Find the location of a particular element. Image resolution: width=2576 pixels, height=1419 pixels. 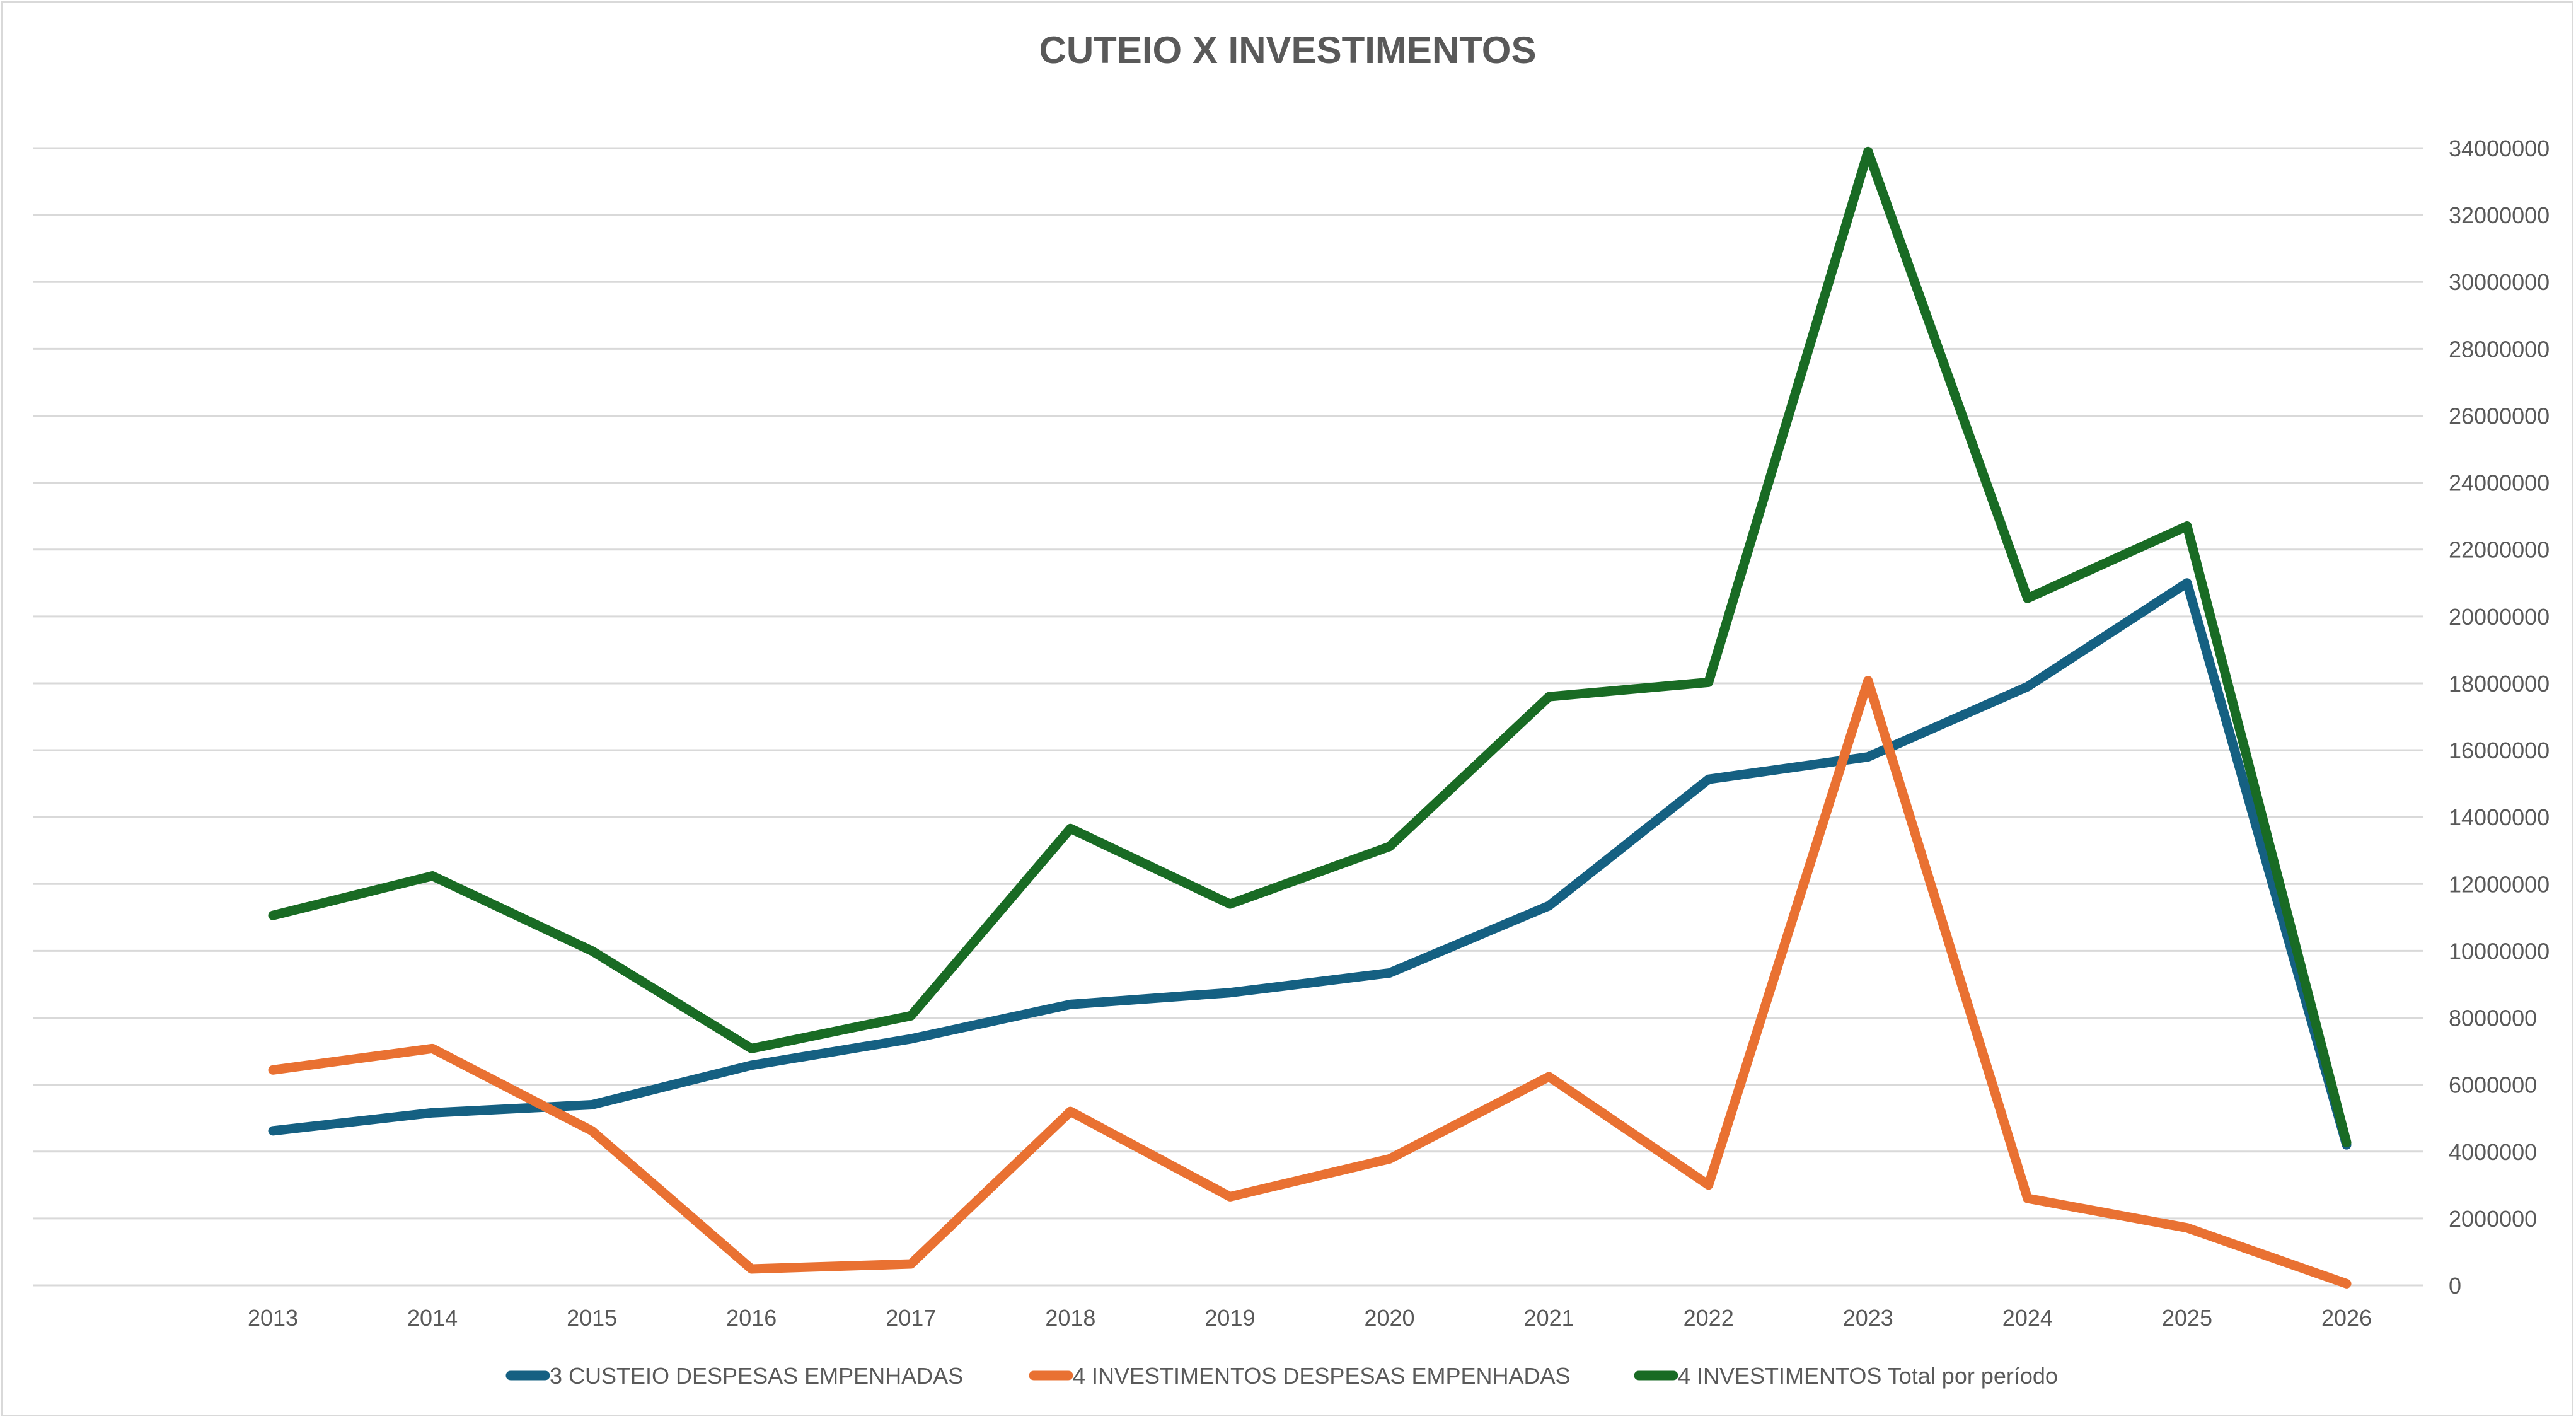

x-tick-label: 2013 is located at coordinates (273, 1318).